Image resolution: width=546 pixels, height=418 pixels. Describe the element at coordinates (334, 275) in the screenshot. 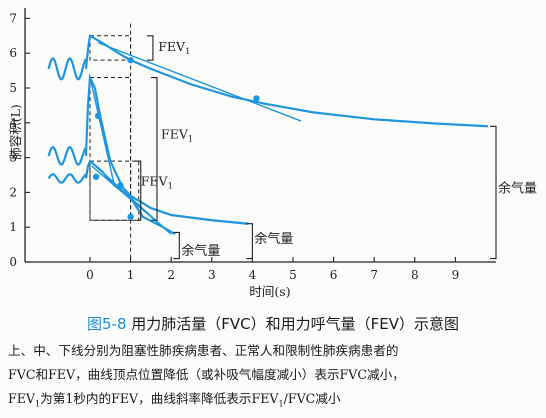

I see `x-tick-label: 6` at that location.